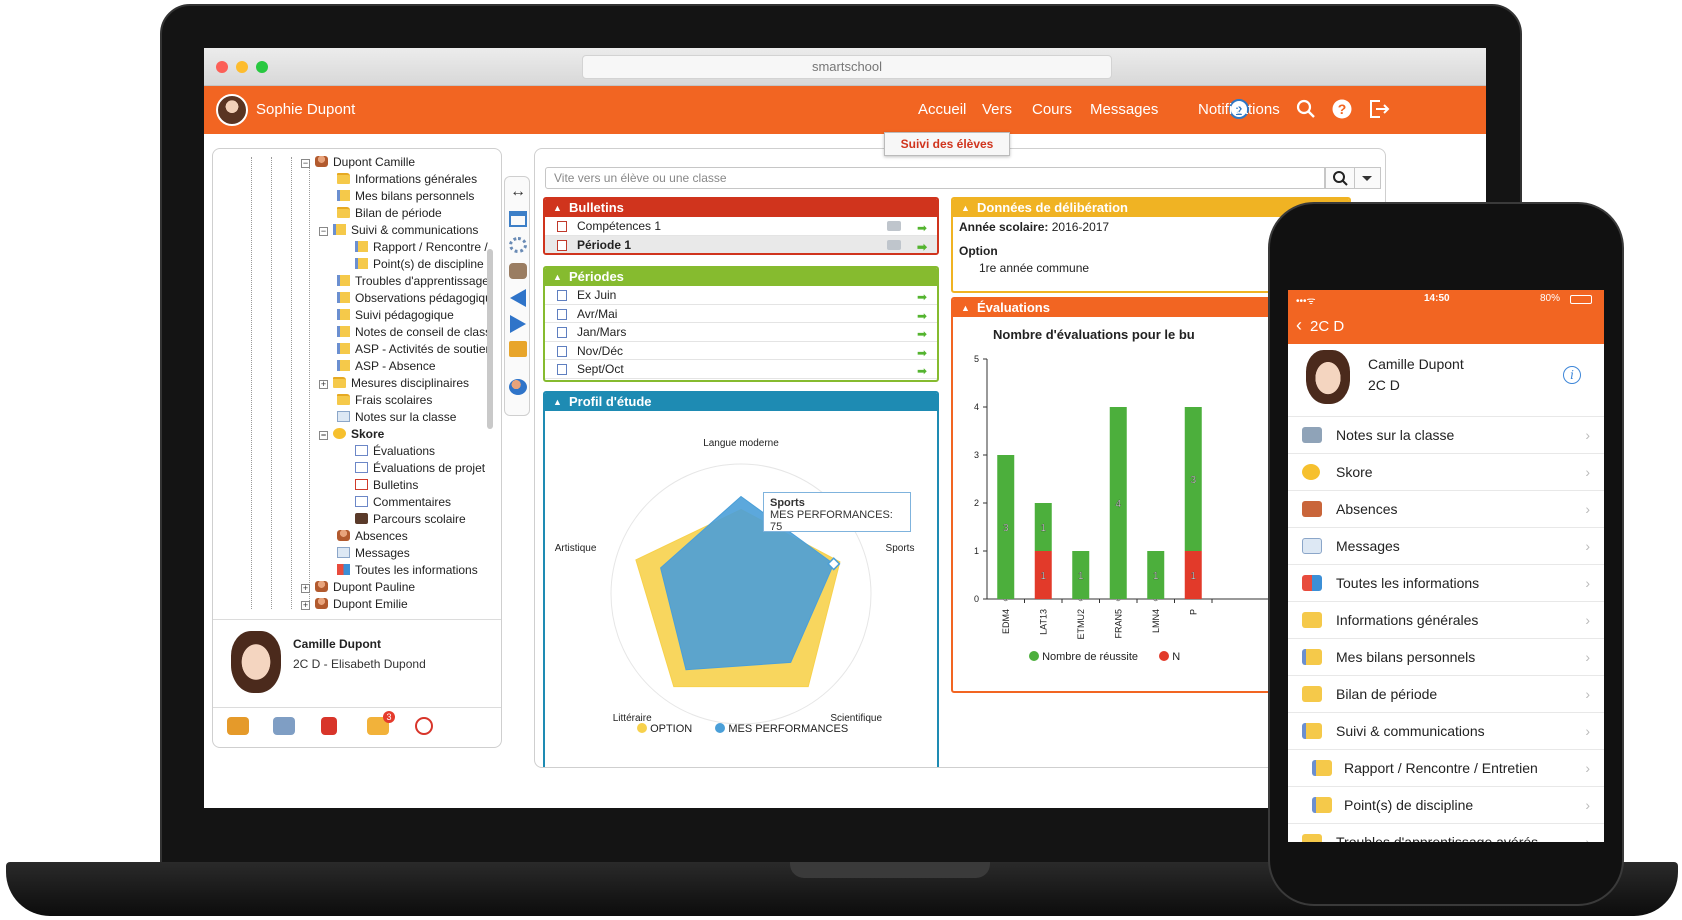 This screenshot has height=920, width=1682. Describe the element at coordinates (395, 452) in the screenshot. I see `tree-item: Évaluations` at that location.